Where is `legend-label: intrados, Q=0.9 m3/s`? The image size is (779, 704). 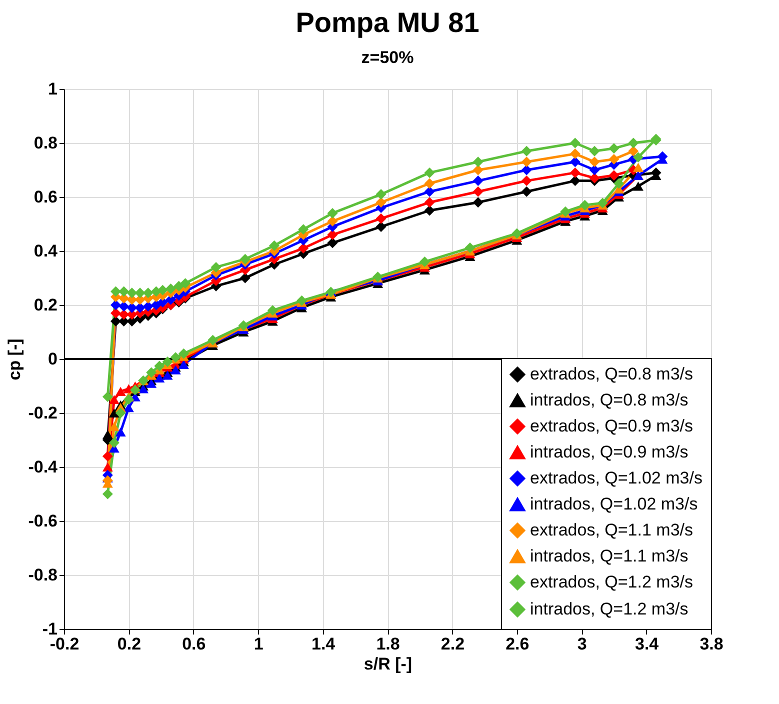 legend-label: intrados, Q=0.9 m3/s is located at coordinates (609, 452).